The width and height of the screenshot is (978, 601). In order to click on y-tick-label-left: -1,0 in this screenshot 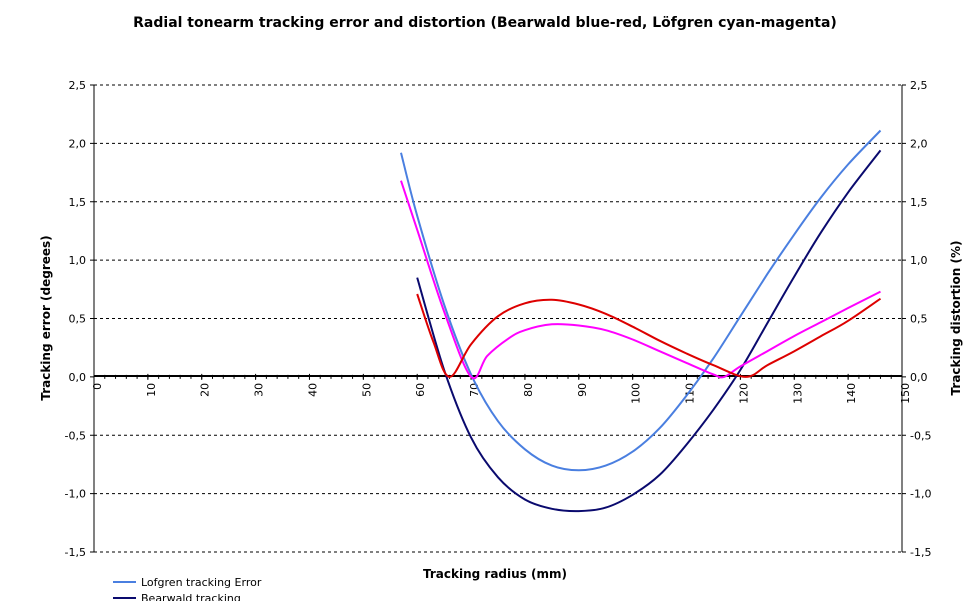, I will do `click(75, 494)`.